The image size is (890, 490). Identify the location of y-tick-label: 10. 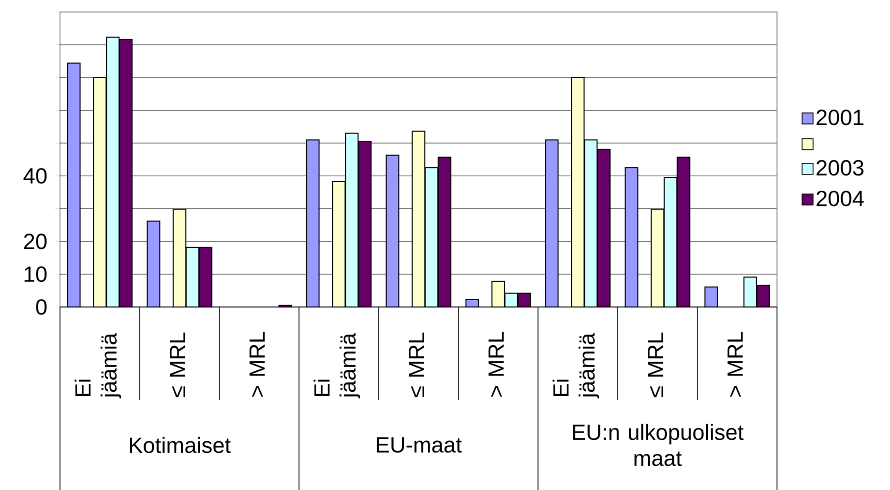
(35, 274).